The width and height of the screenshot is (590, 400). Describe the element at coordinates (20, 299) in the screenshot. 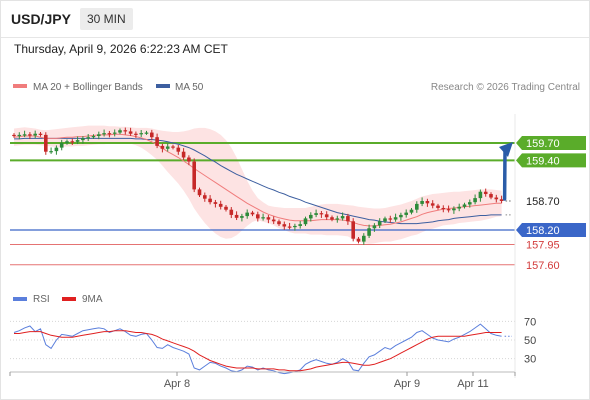

I see `rsi-legend-swatch` at that location.